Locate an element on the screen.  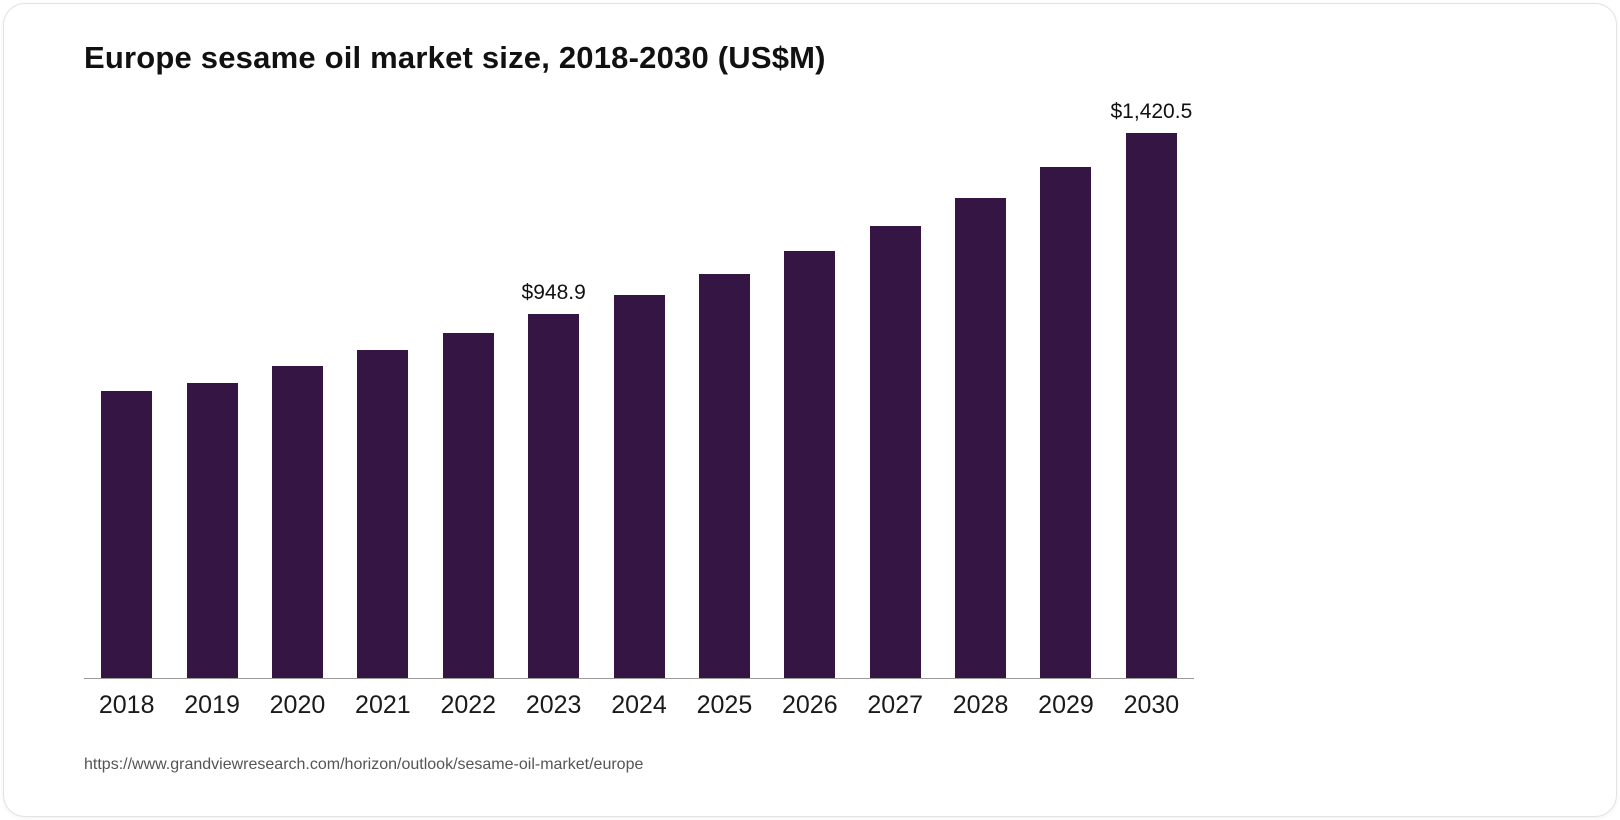
bar-column-2026 is located at coordinates (809, 387).